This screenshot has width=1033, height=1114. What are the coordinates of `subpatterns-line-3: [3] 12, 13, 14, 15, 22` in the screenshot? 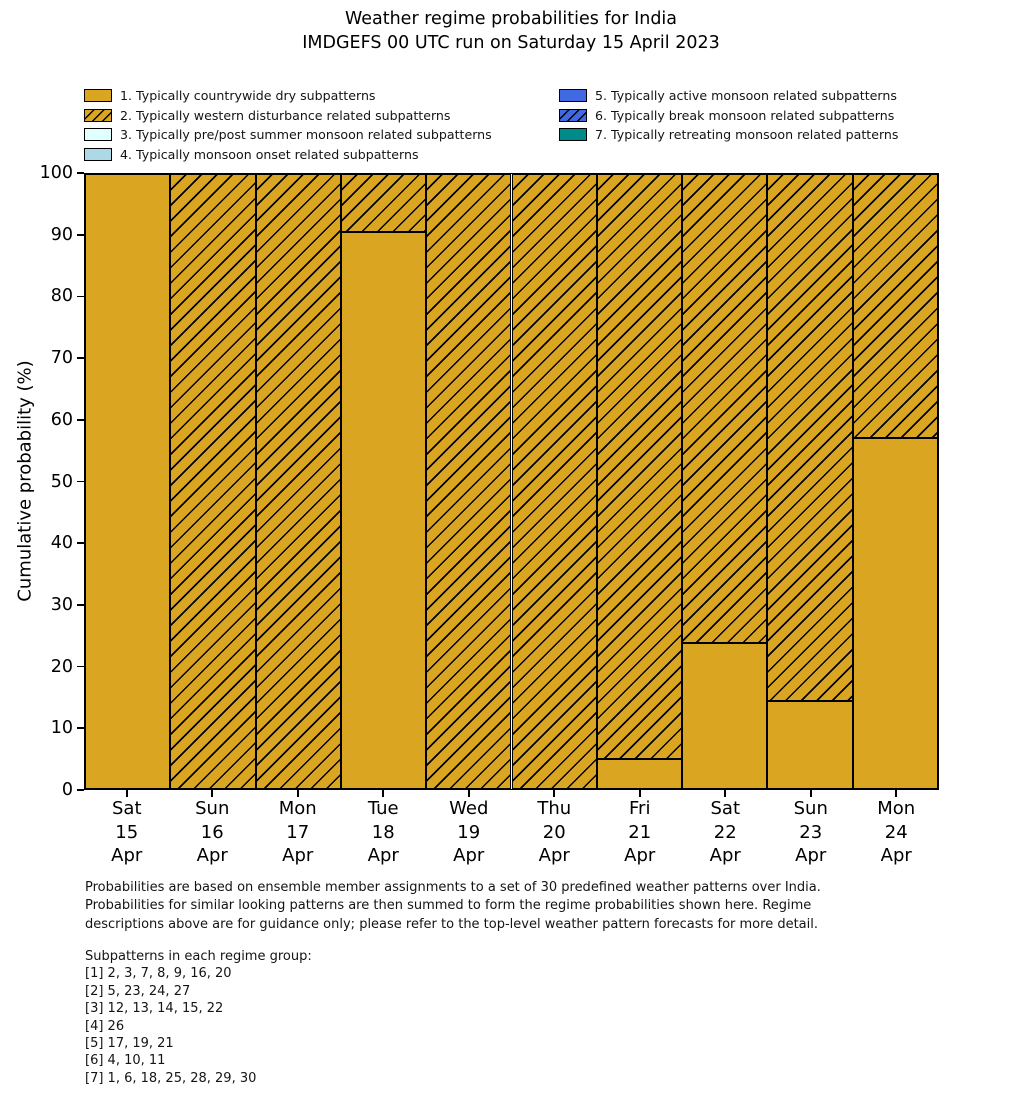 It's located at (154, 1009).